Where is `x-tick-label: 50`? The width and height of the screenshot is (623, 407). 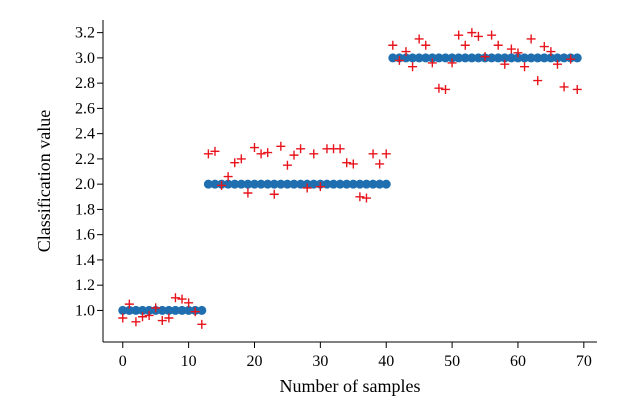 x-tick-label: 50 is located at coordinates (452, 361).